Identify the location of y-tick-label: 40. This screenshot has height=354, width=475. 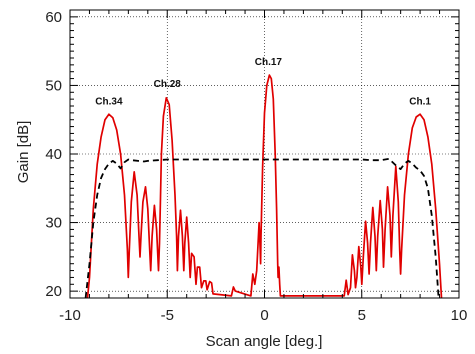
(53, 154).